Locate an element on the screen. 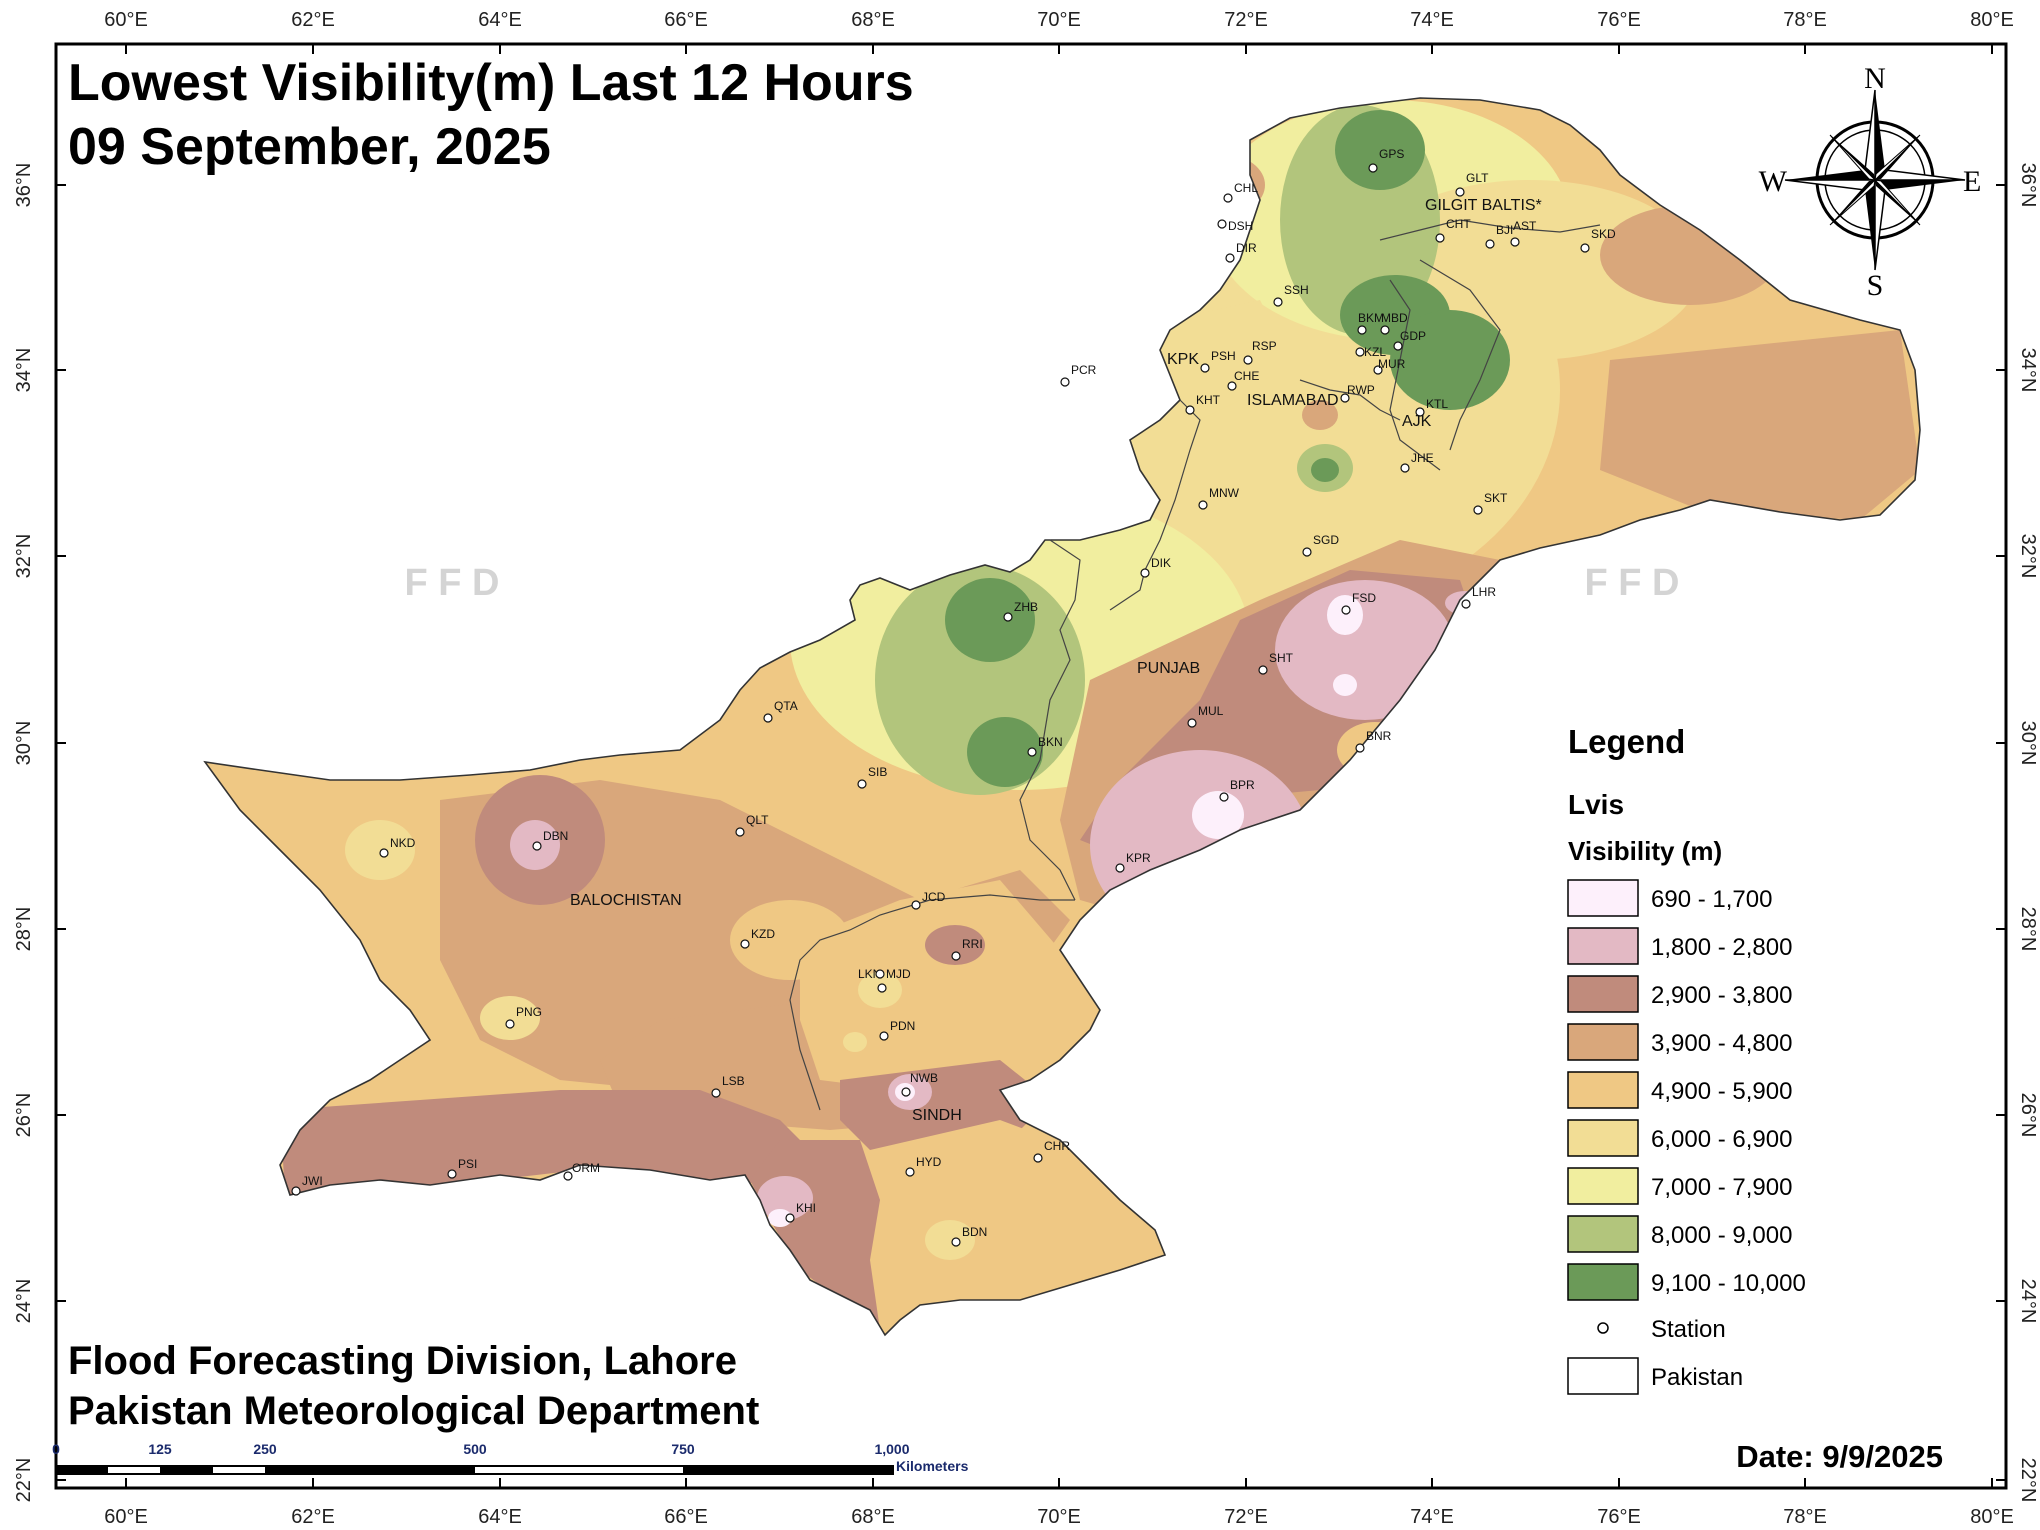 This screenshot has width=2040, height=1530. legend-boundary-swatch is located at coordinates (1603, 1376).